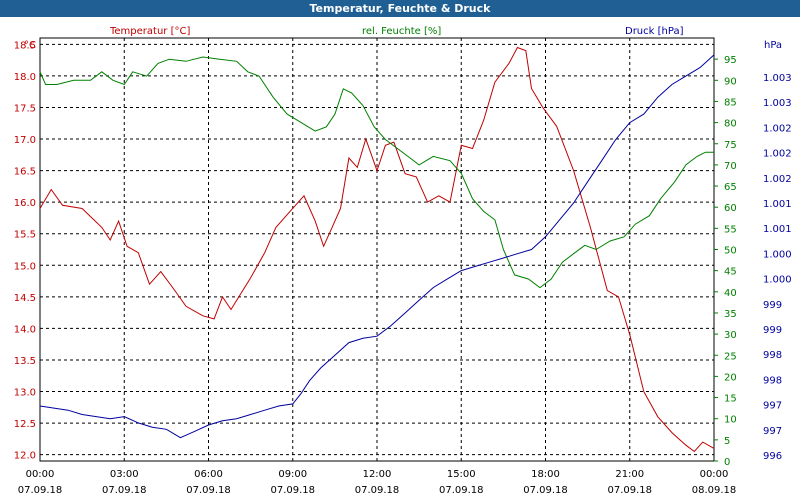 This screenshot has width=800, height=500. What do you see at coordinates (25, 108) in the screenshot?
I see `y-tick-temperature: 17.5` at bounding box center [25, 108].